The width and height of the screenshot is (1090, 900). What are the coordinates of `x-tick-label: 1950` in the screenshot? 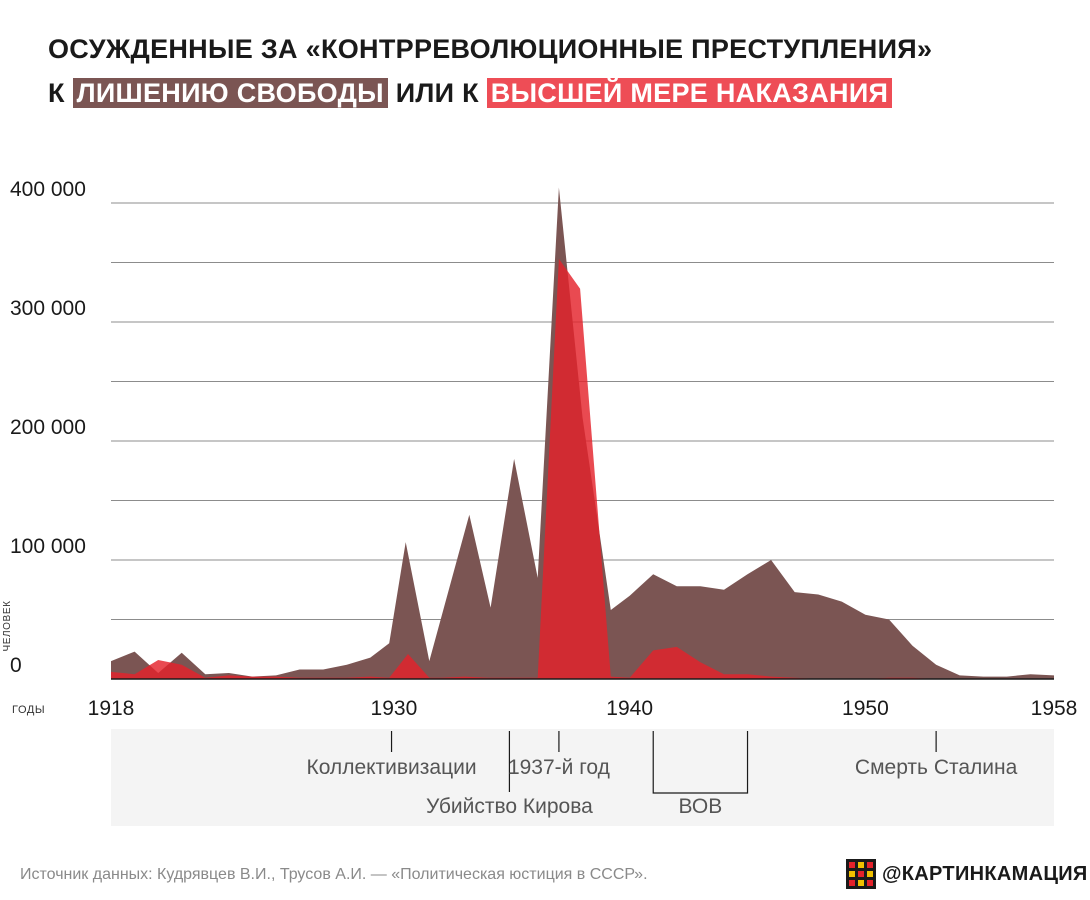 It's located at (865, 708).